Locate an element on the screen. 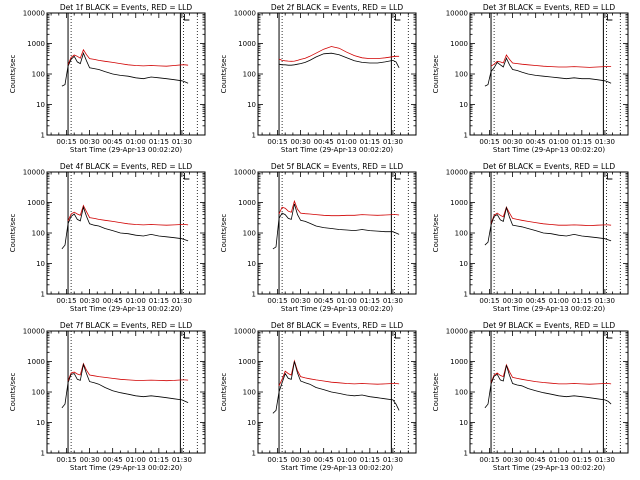  panel-title: Det 4f BLACK = Events, RED = LLD is located at coordinates (126, 166).